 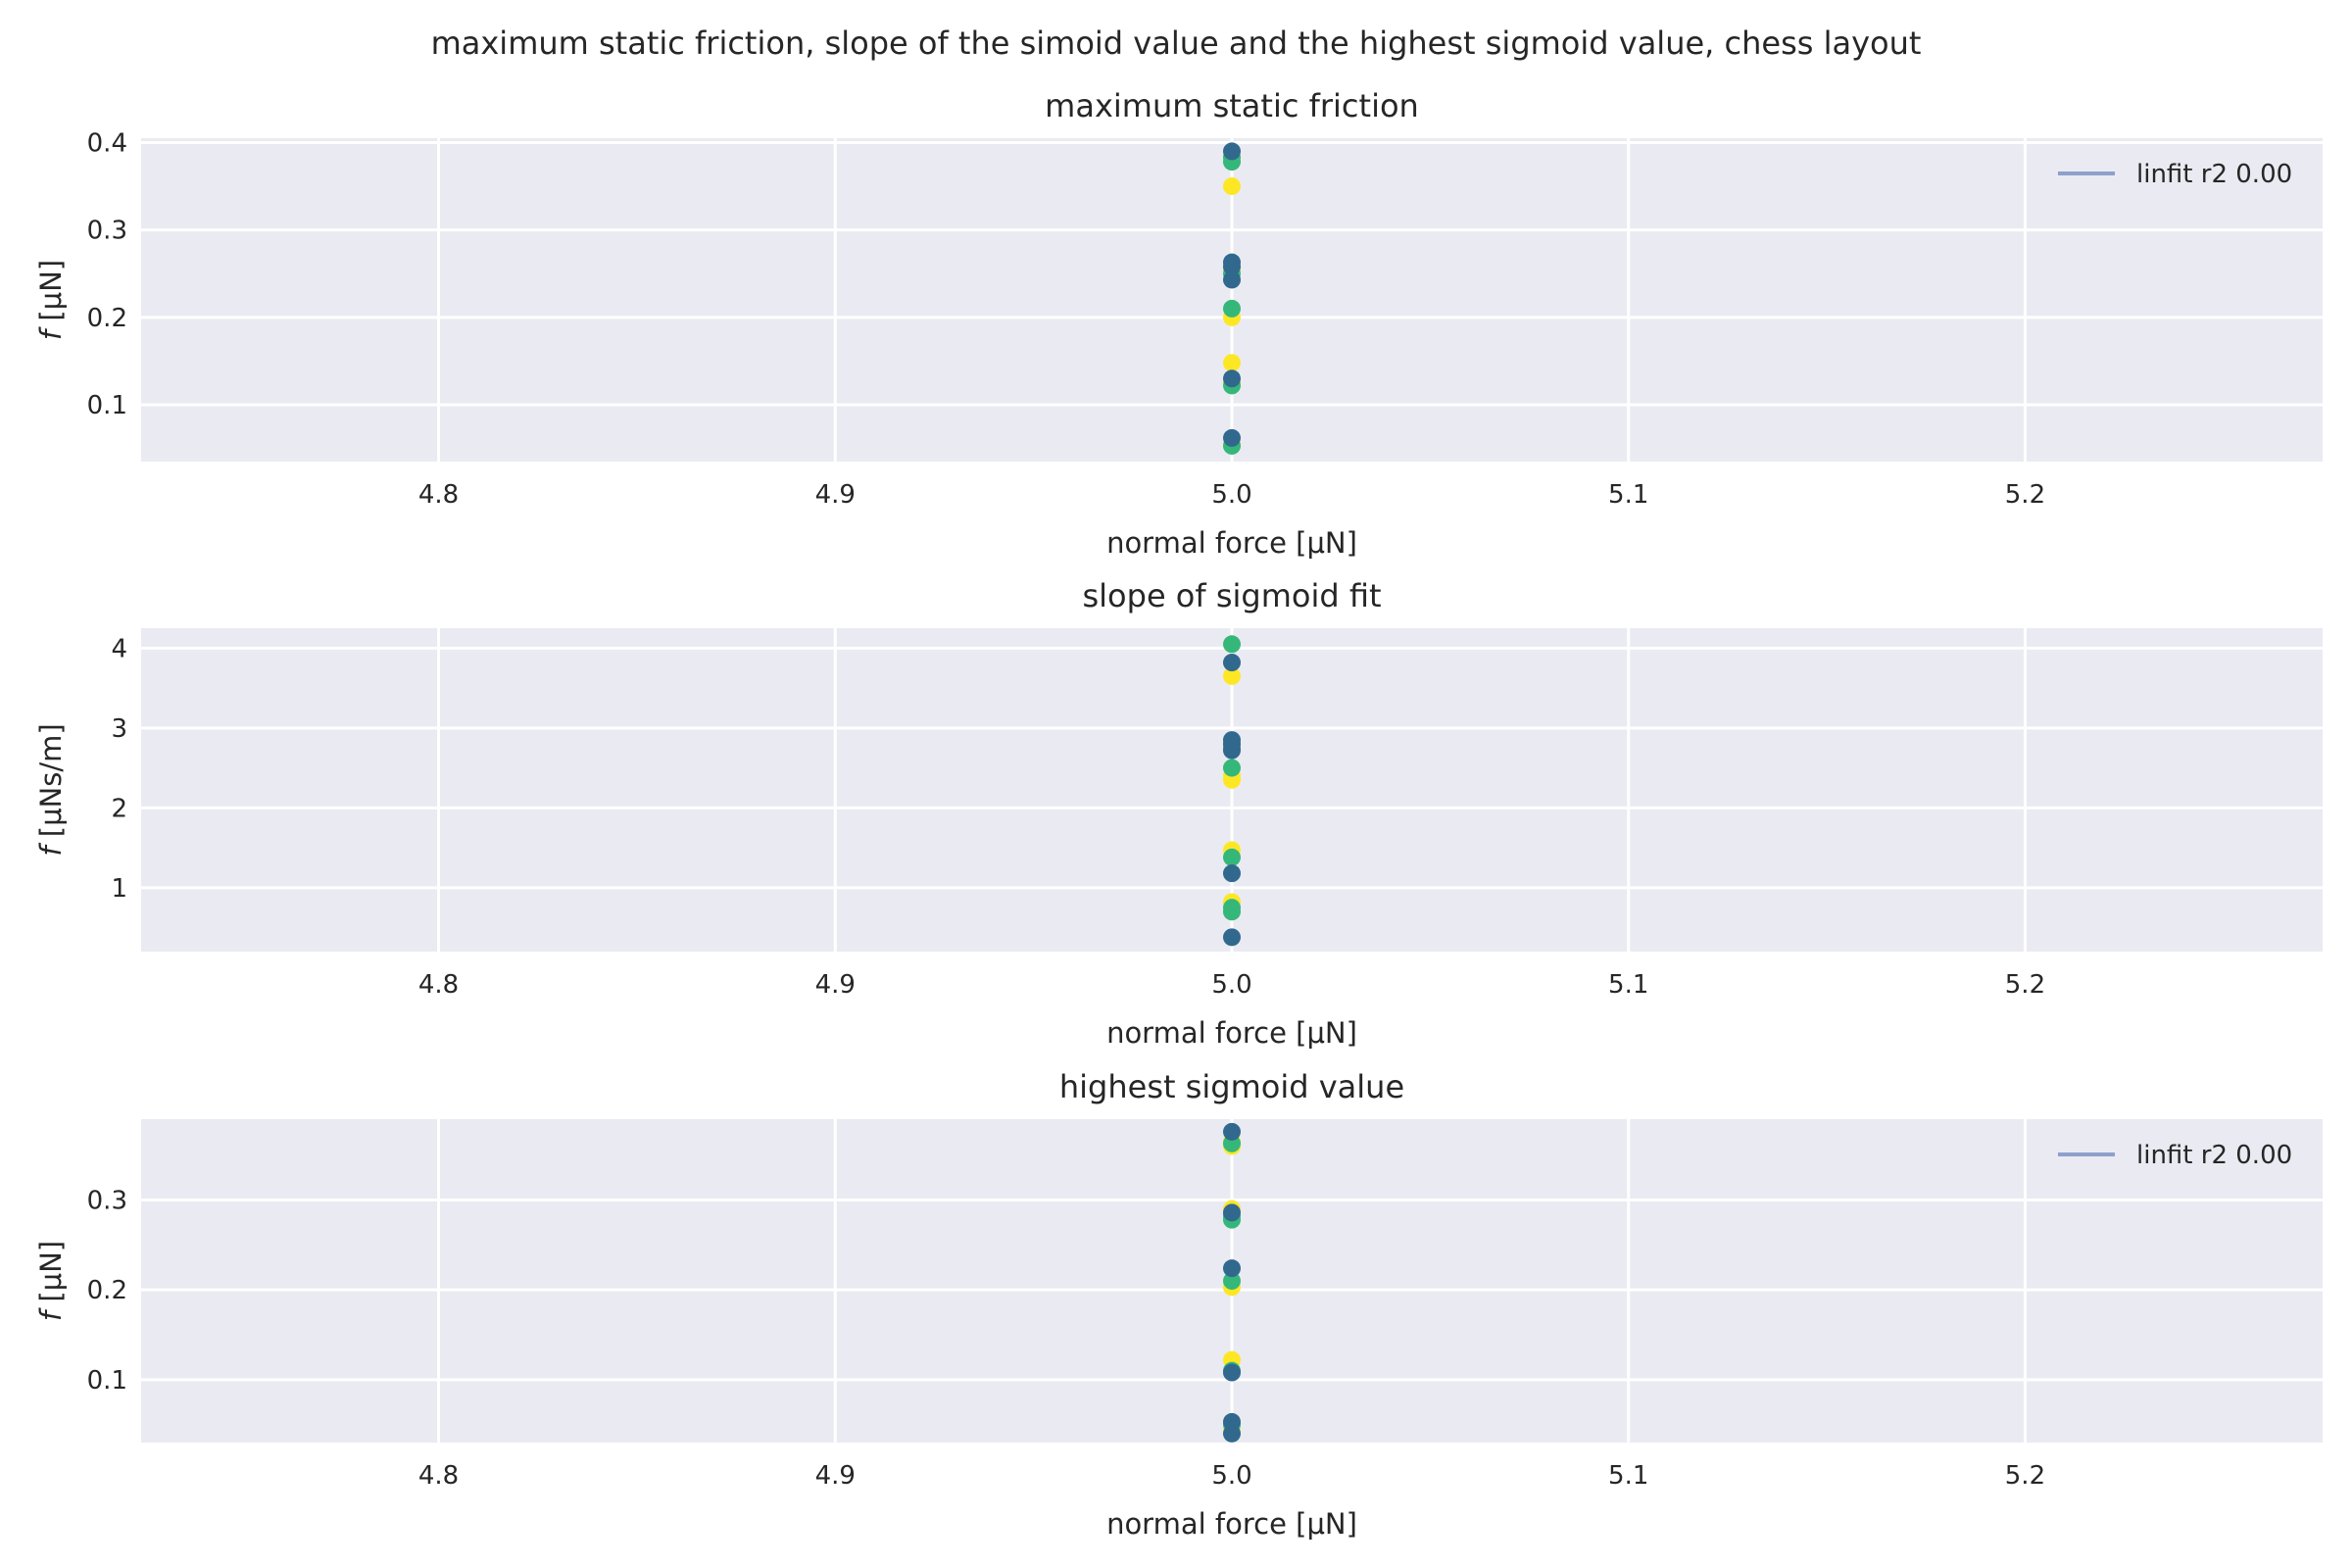 I want to click on subplot-title: highest sigmoid value, so click(x=1231, y=1086).